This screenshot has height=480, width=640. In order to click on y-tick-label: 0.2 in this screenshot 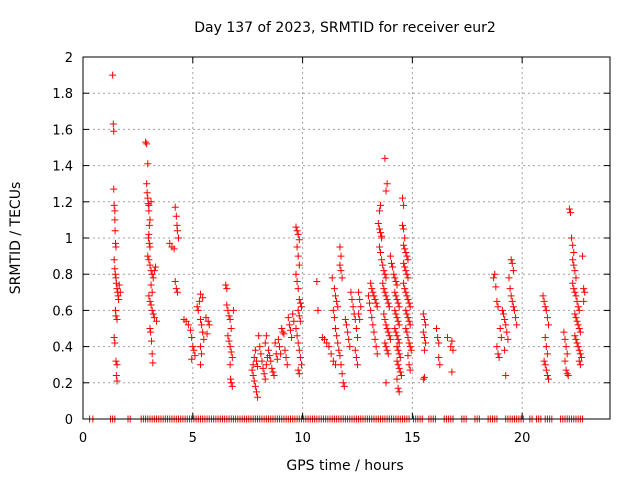, I will do `click(62, 384)`.